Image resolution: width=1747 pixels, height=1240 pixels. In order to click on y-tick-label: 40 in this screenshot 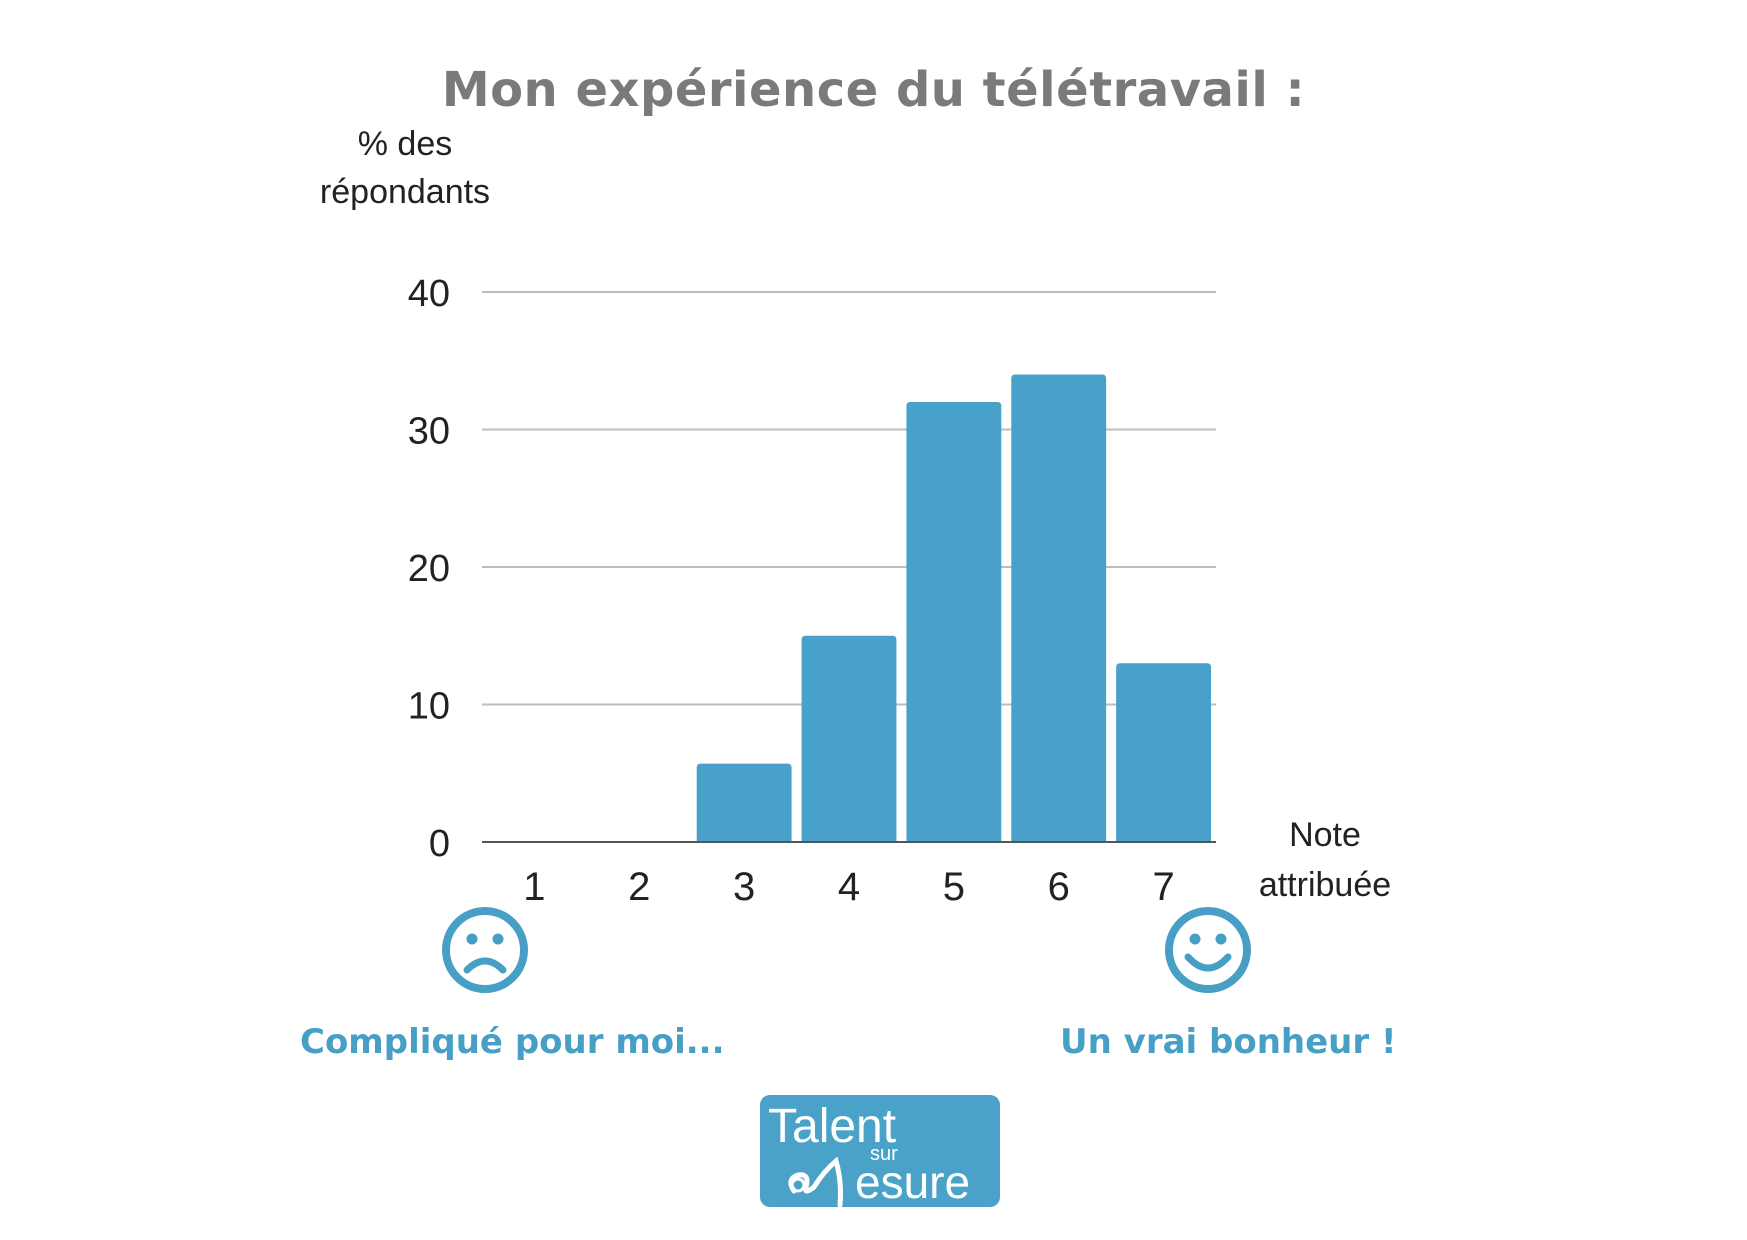, I will do `click(429, 294)`.